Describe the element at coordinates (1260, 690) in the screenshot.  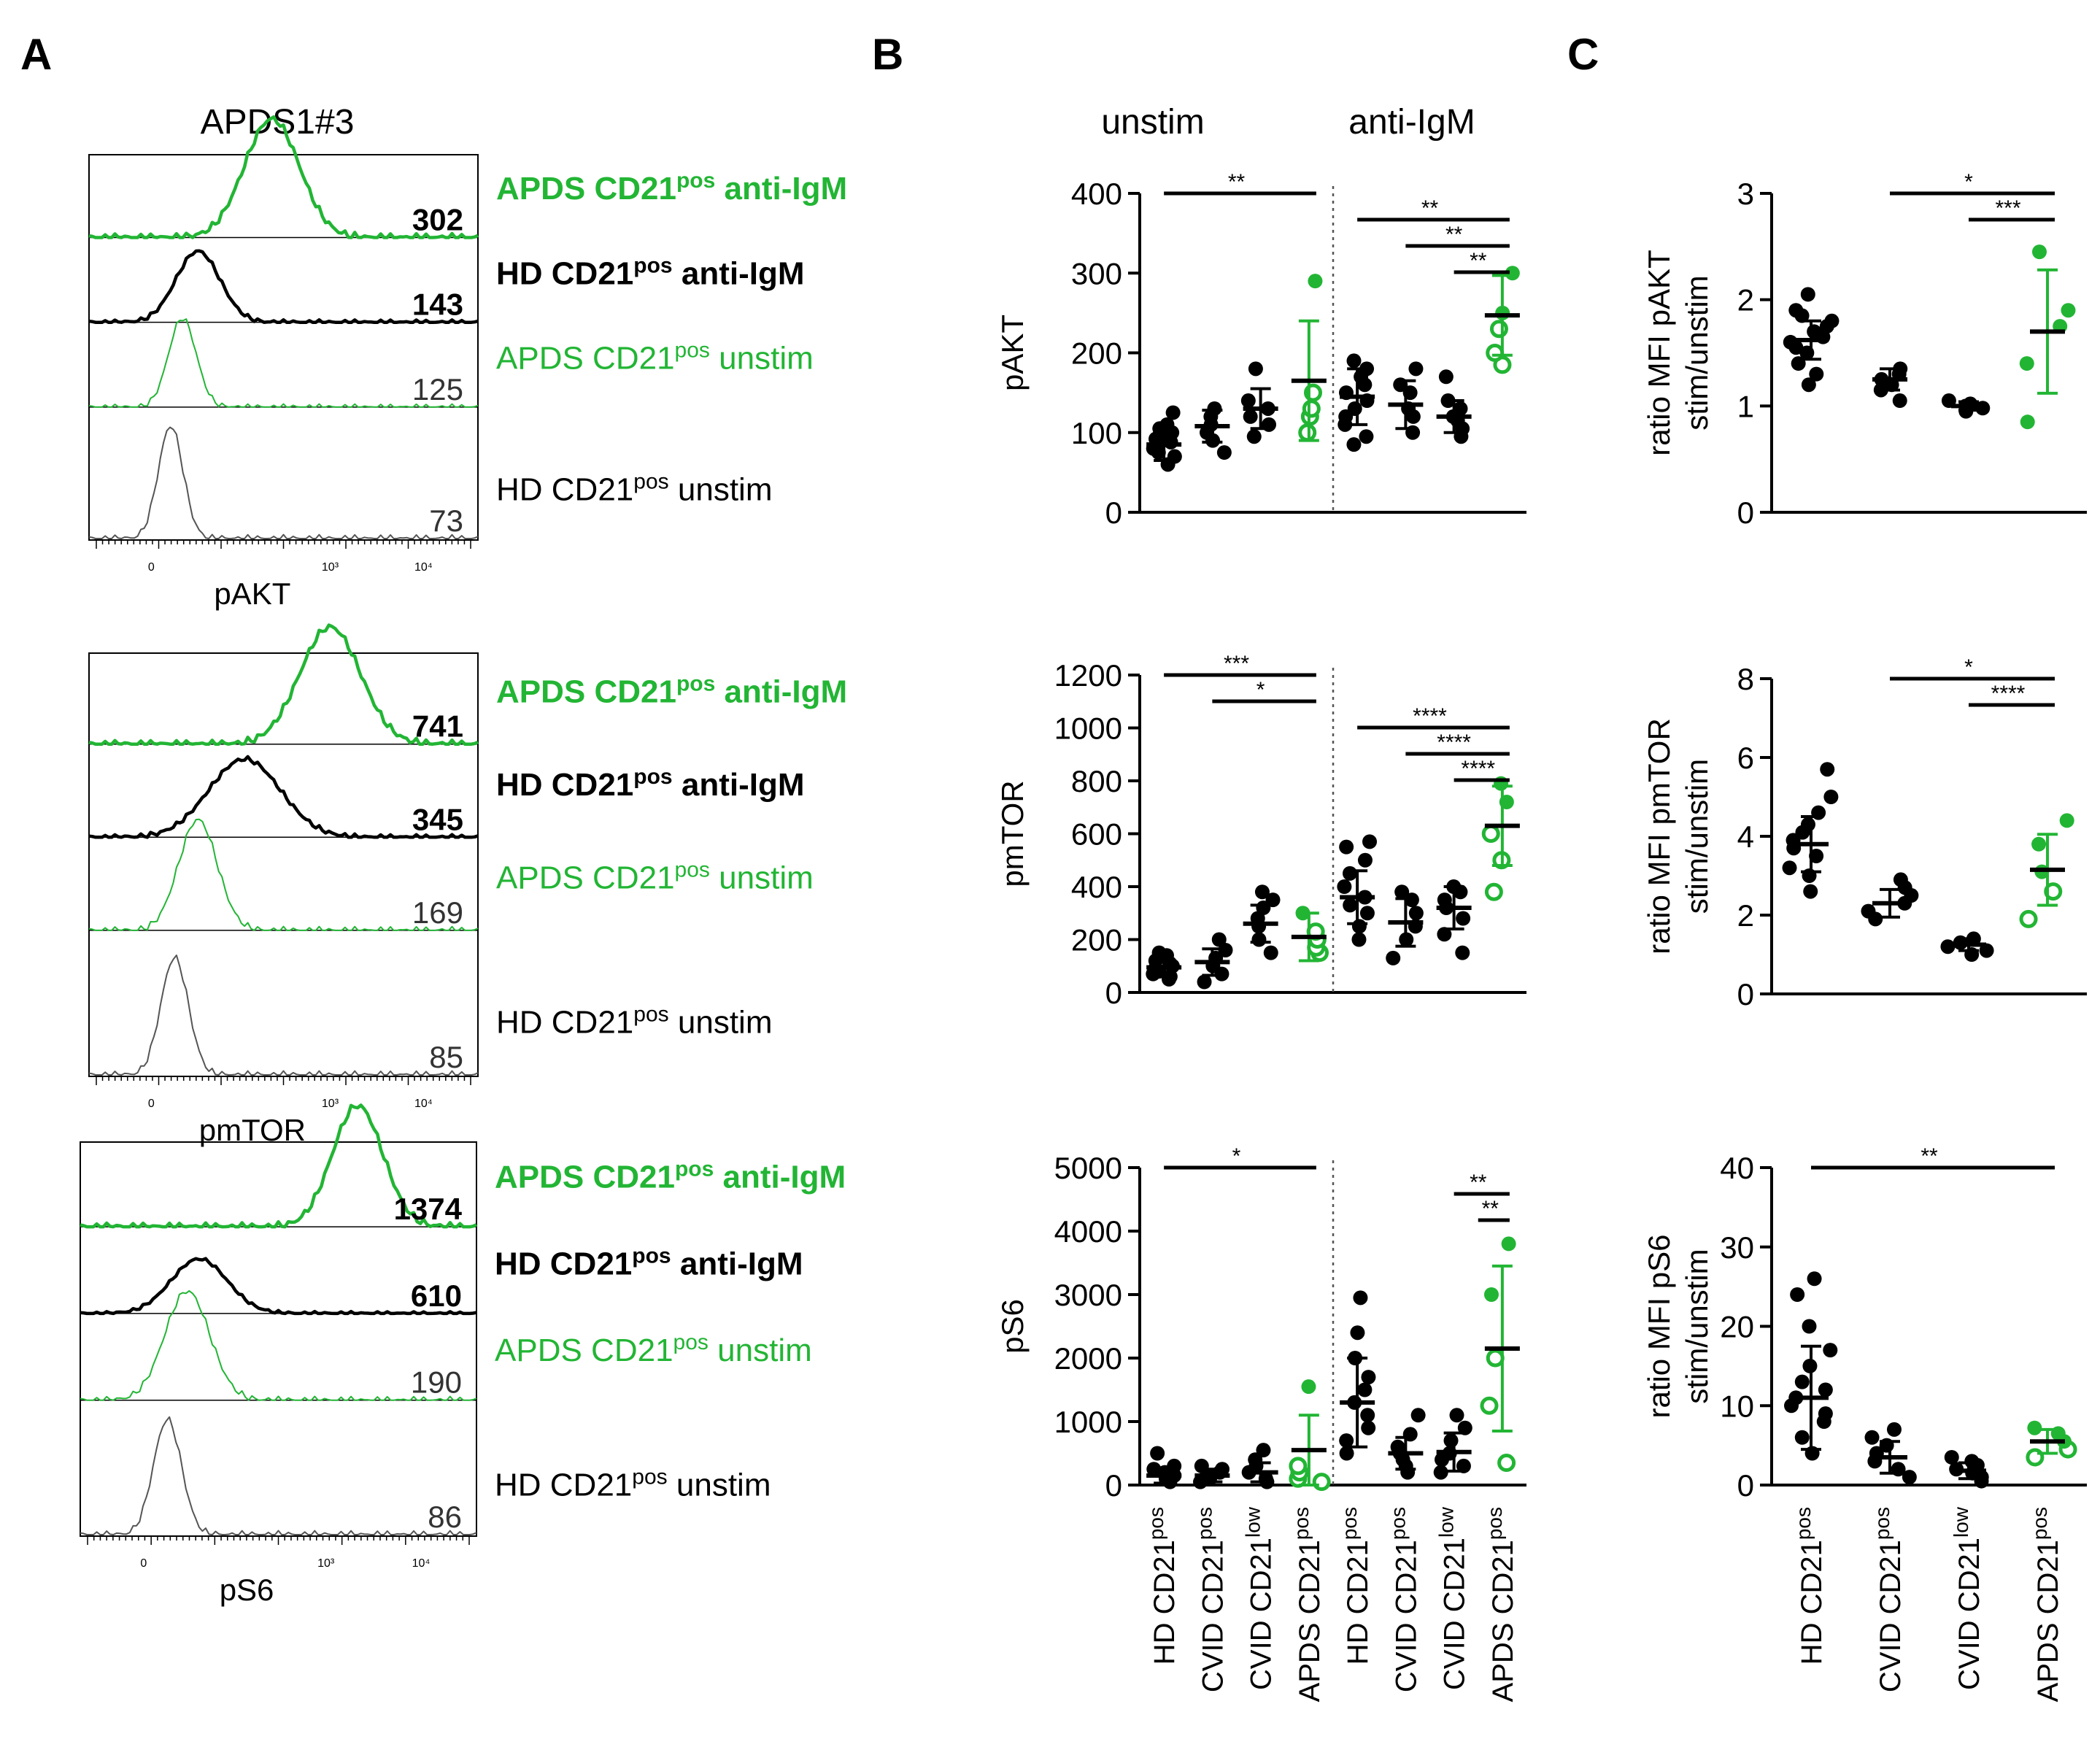
I see `significance-label: *` at that location.